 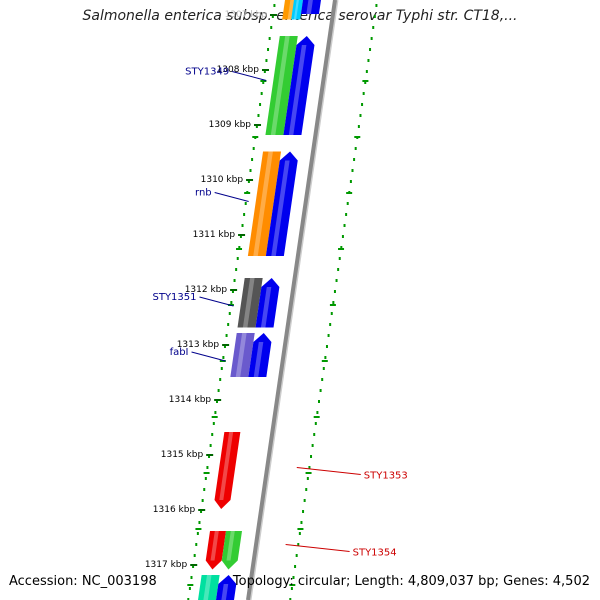 I want to click on tick-label: 1316 kbp, so click(x=174, y=510).